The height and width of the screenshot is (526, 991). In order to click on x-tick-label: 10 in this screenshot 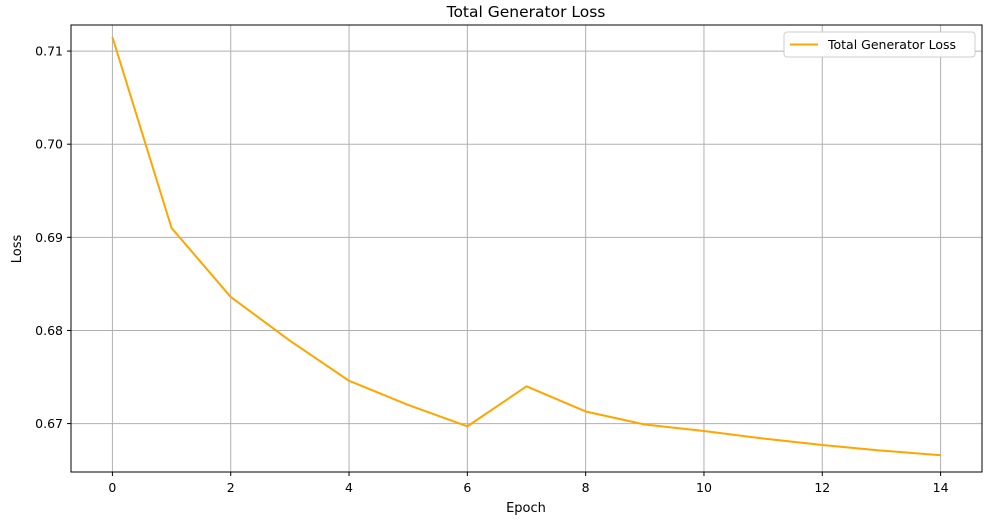, I will do `click(704, 487)`.